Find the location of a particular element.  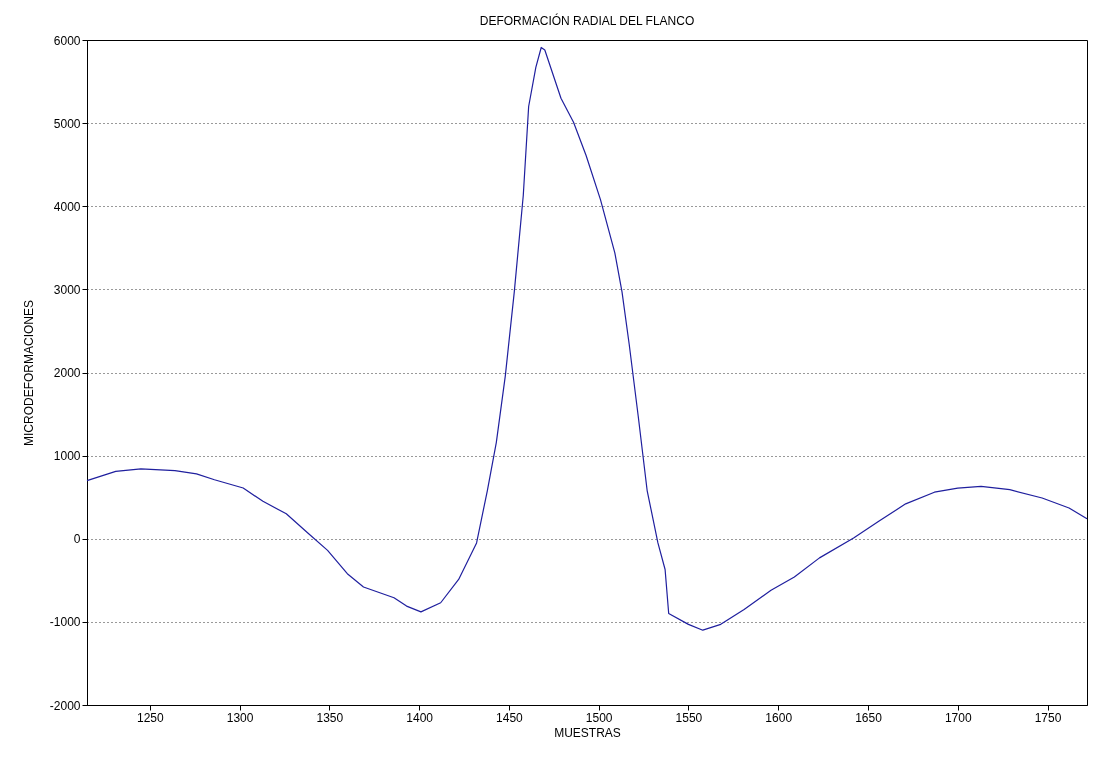

y-tick-label: 2000 is located at coordinates (67, 373).